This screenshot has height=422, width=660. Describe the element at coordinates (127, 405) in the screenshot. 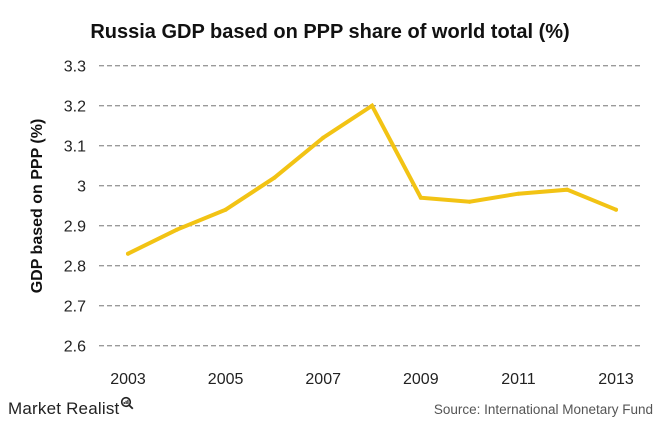

I see `magnifier-chart-icon` at that location.